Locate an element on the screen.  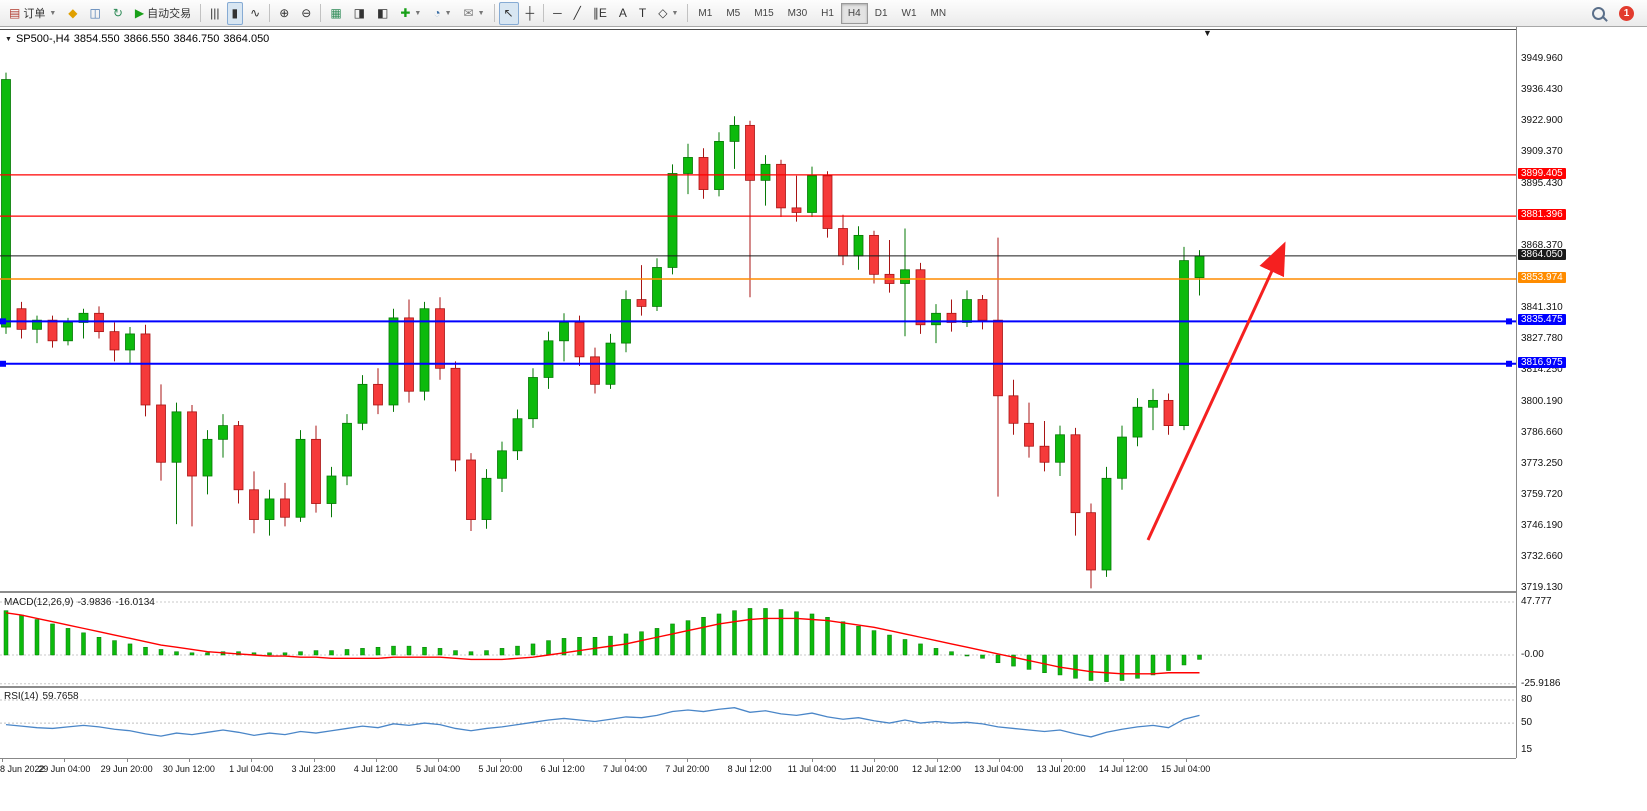
new-order-icon: ▤ is located at coordinates (15, 13).